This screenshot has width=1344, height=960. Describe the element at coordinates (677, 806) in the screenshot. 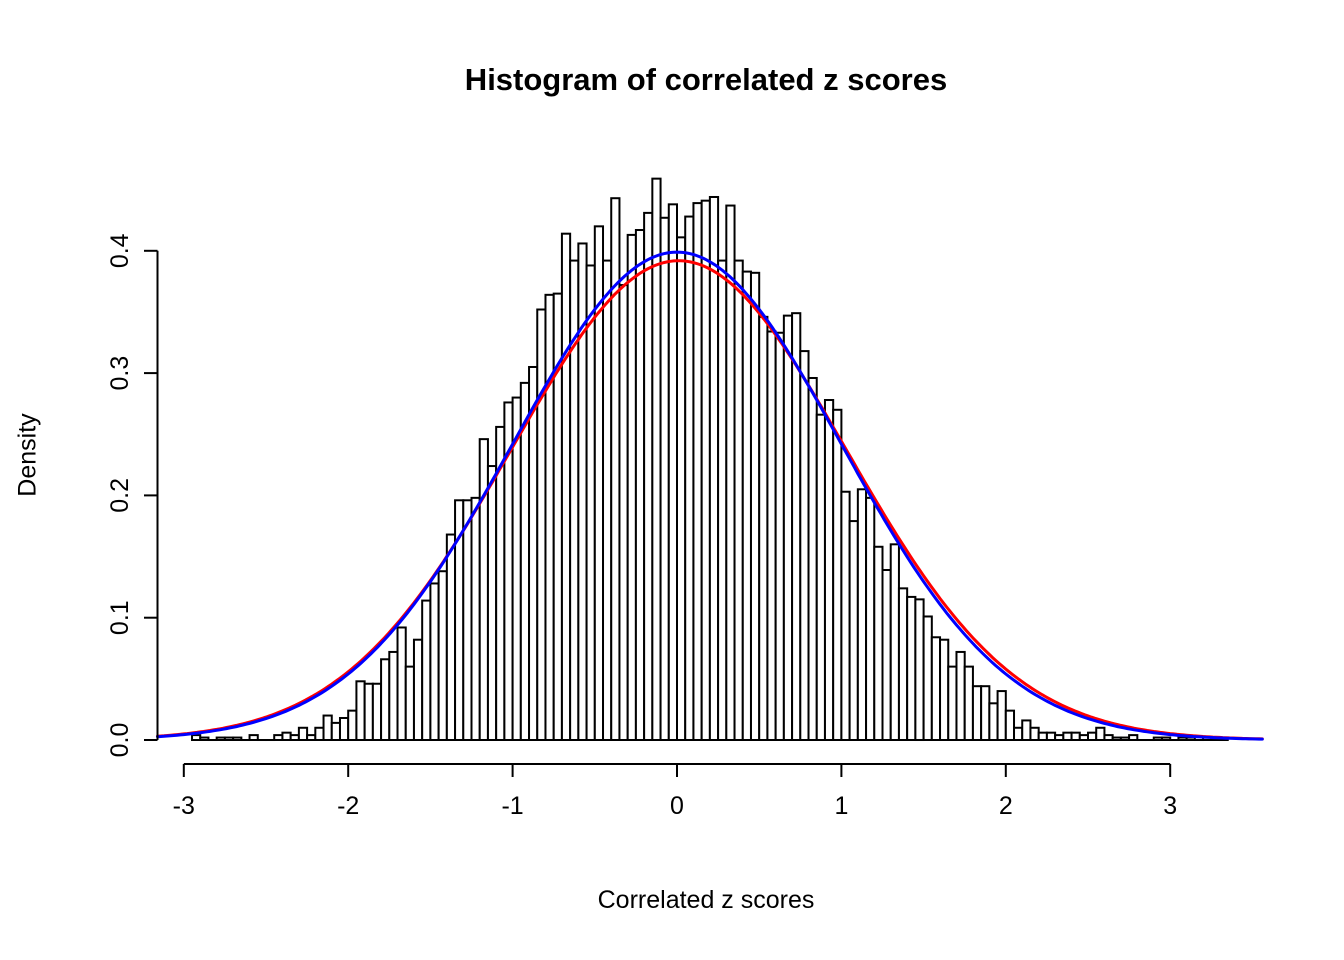

I see `x-tick-label: 0` at that location.